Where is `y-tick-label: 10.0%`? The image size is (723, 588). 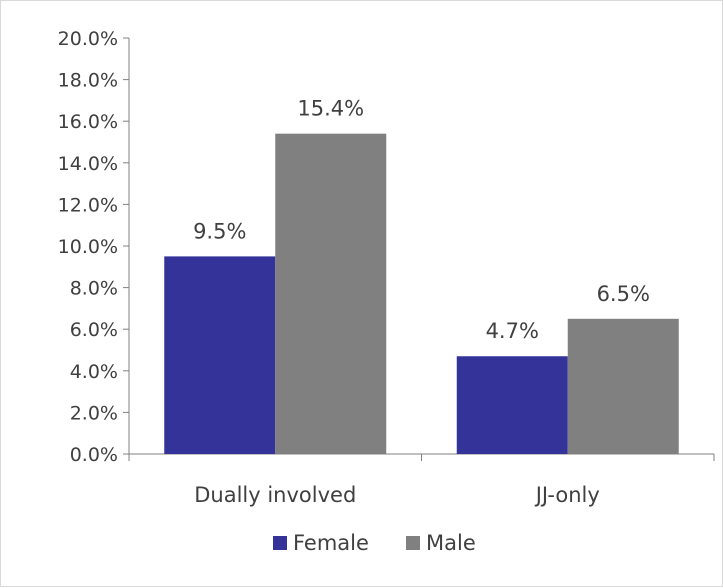
y-tick-label: 10.0% is located at coordinates (88, 247).